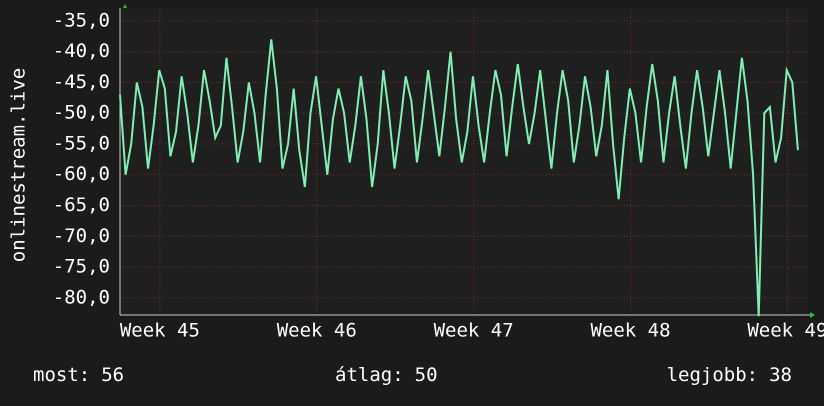  Describe the element at coordinates (112, 375) in the screenshot. I see `stat-value: 56` at that location.